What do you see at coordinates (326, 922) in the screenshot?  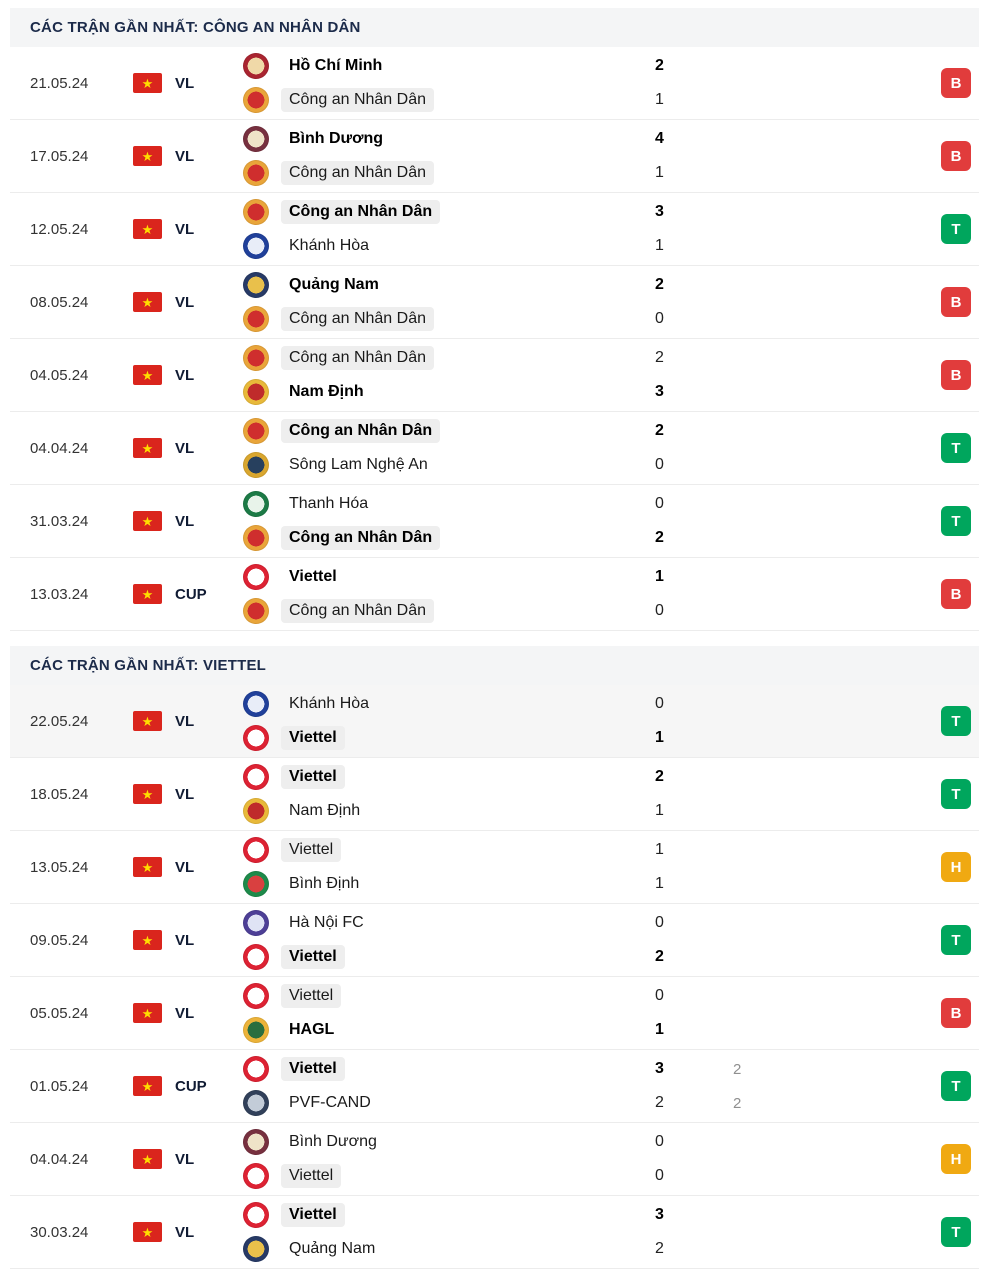 I see `team-name: Hà Nội FC` at bounding box center [326, 922].